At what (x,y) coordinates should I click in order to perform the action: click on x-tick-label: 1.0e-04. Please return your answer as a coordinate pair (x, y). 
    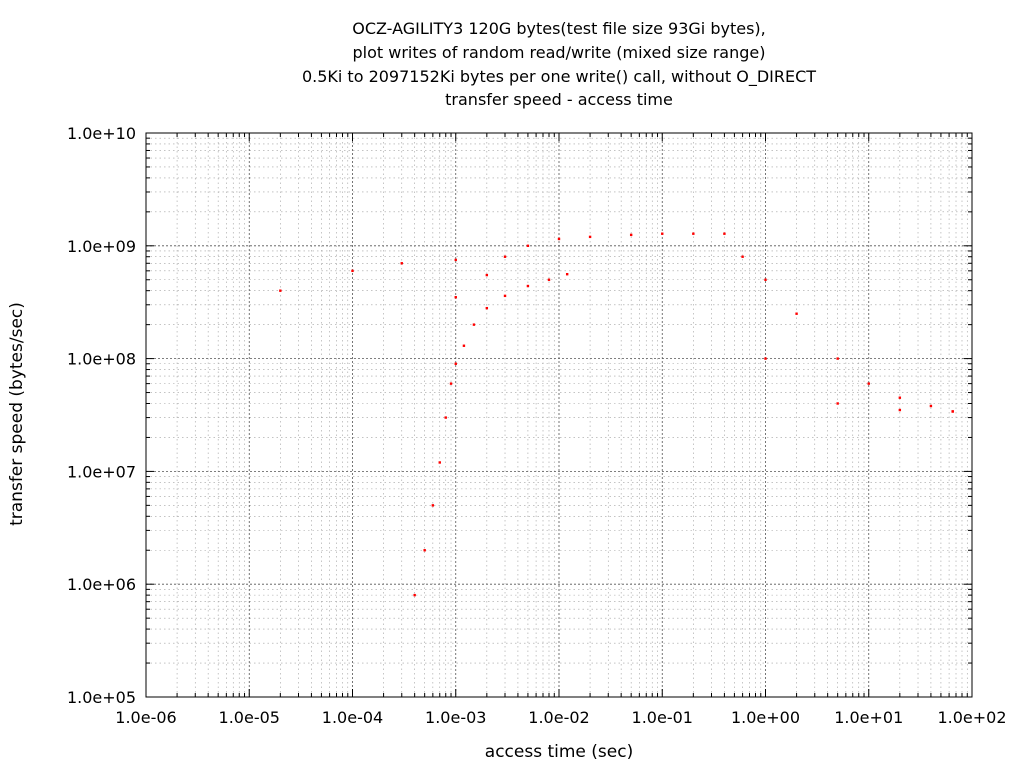
    Looking at the image, I should click on (352, 717).